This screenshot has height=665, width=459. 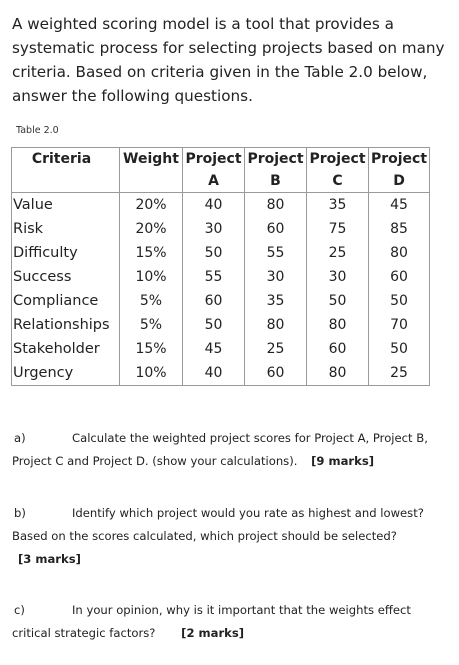 I want to click on table-row: Urgency 10% 40 60 80 25, so click(x=220, y=373).